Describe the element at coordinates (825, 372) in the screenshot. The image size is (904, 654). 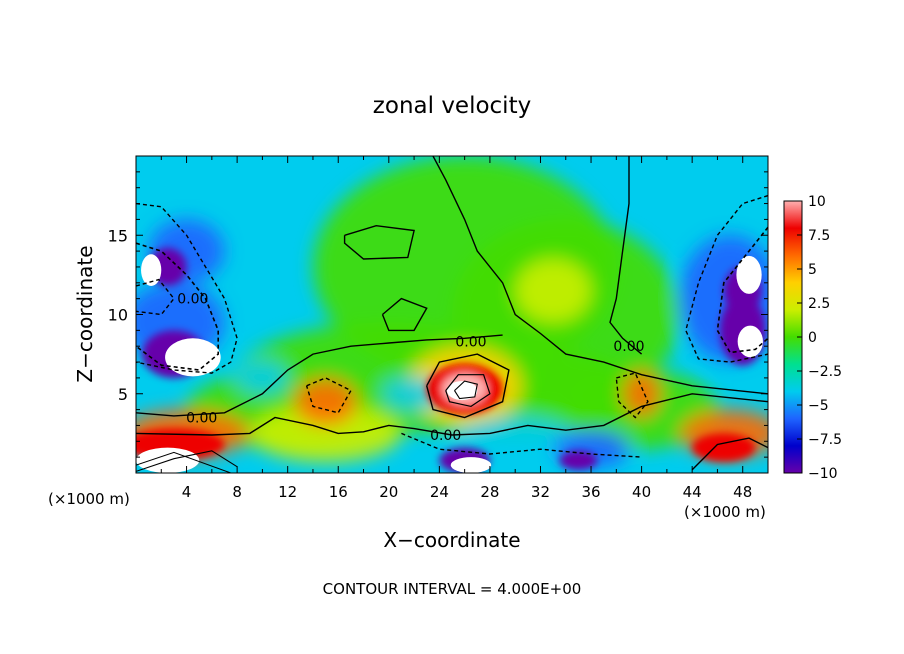
I see `colorbar-label: −2.5` at that location.